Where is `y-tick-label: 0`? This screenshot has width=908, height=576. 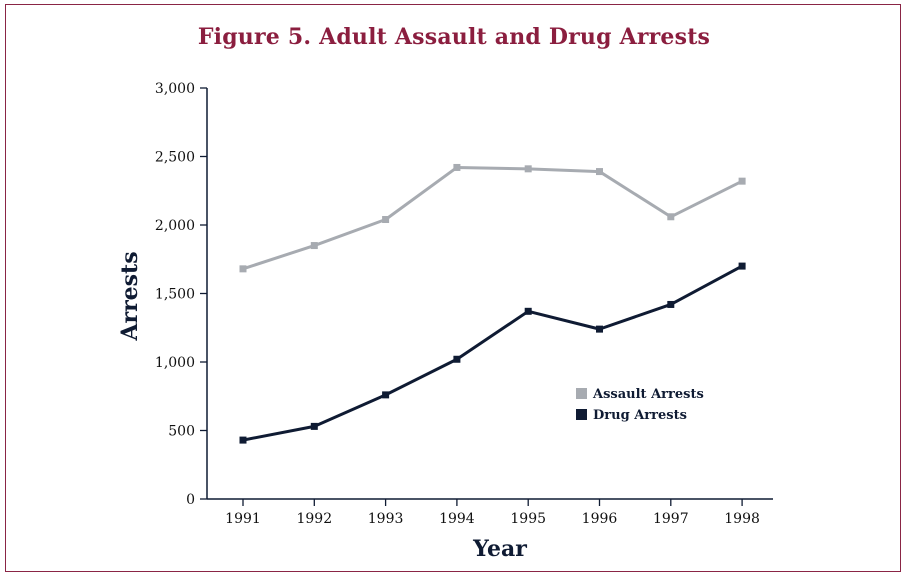 y-tick-label: 0 is located at coordinates (190, 500).